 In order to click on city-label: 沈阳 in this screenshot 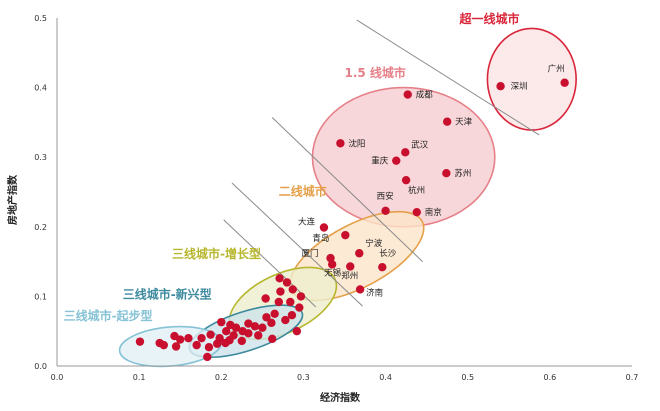, I will do `click(356, 143)`.